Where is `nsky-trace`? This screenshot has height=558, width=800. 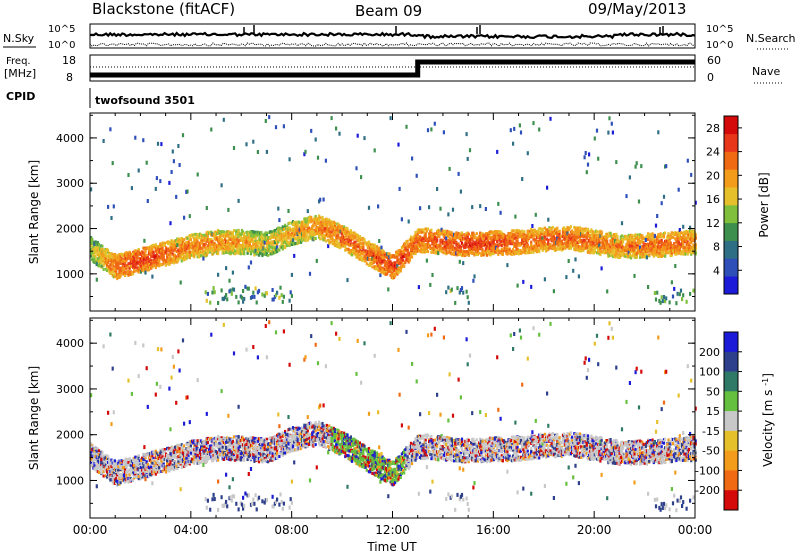
nsky-trace is located at coordinates (392, 35).